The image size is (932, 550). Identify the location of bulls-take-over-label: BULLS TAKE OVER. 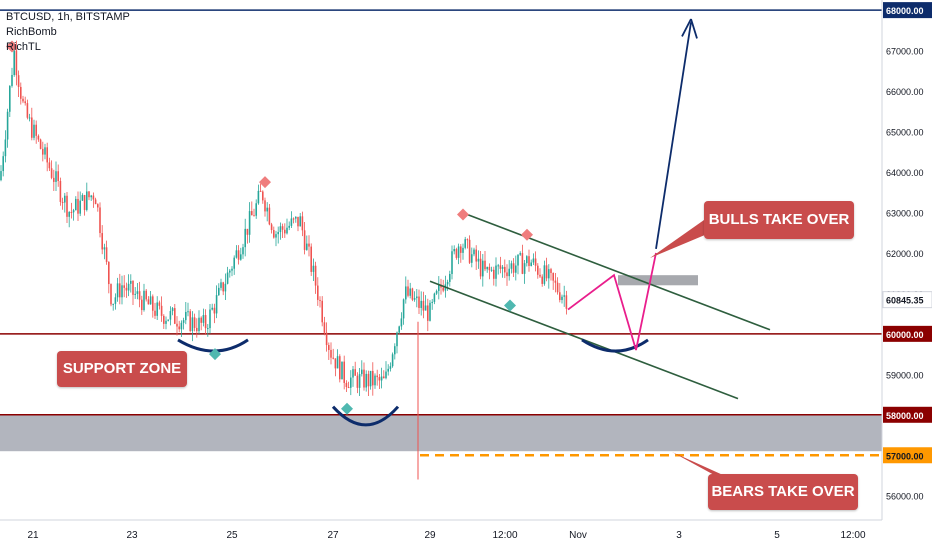
(779, 220).